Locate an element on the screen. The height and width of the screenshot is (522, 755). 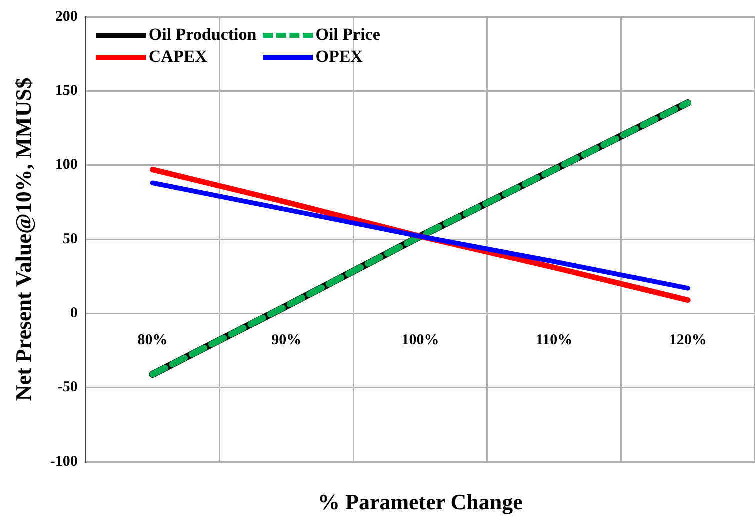
y-tick-label: 100 is located at coordinates (66, 165).